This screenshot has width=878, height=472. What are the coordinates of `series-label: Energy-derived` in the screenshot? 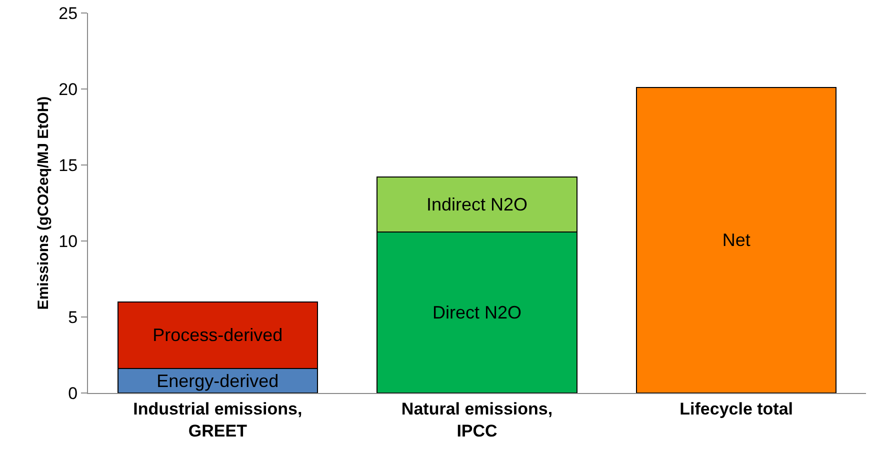 It's located at (217, 380).